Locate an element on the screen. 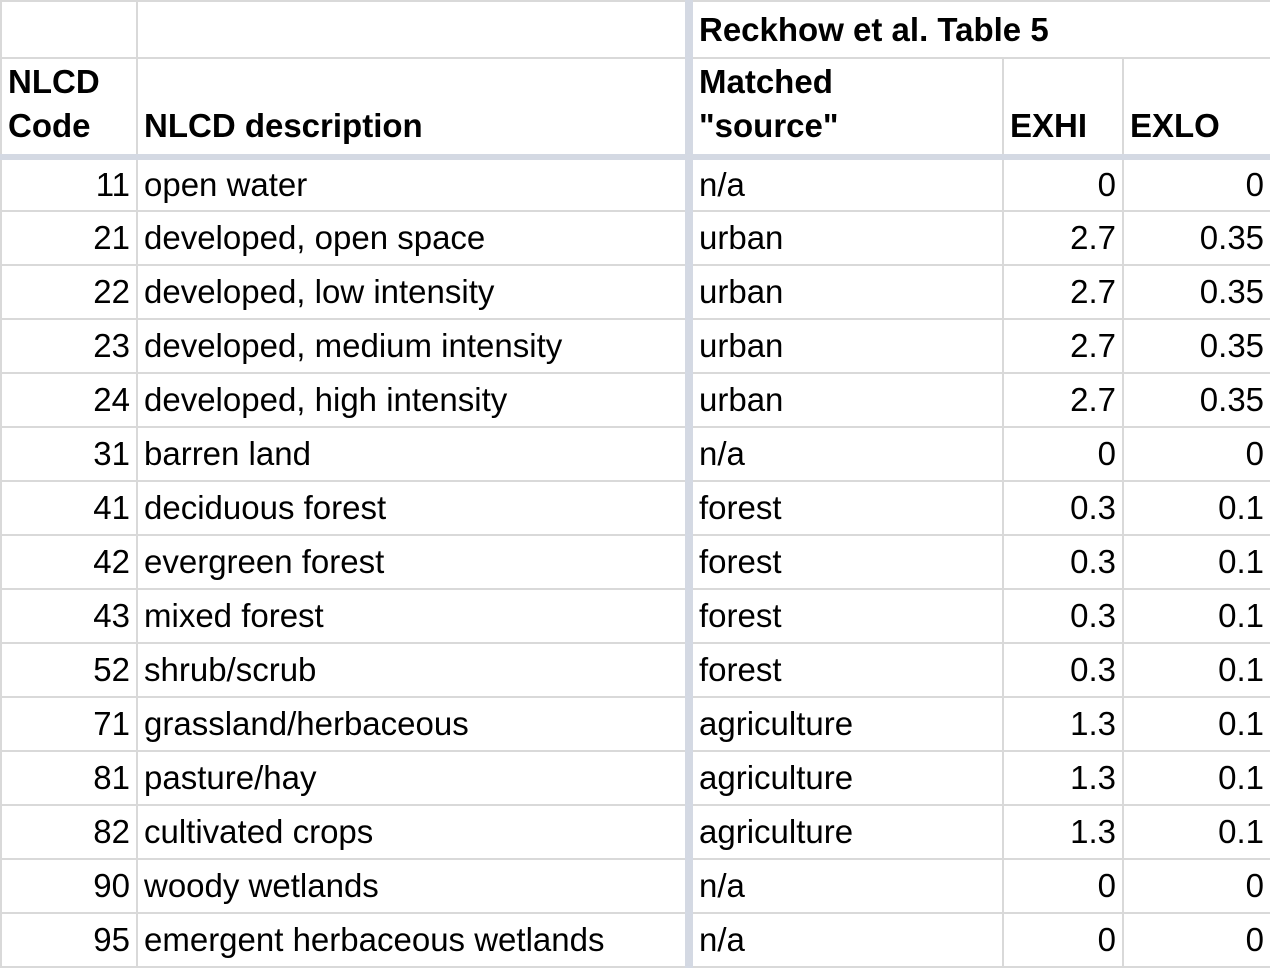  table-row: 81 pasture/hay agriculture 1.3 0.1 is located at coordinates (635, 778).